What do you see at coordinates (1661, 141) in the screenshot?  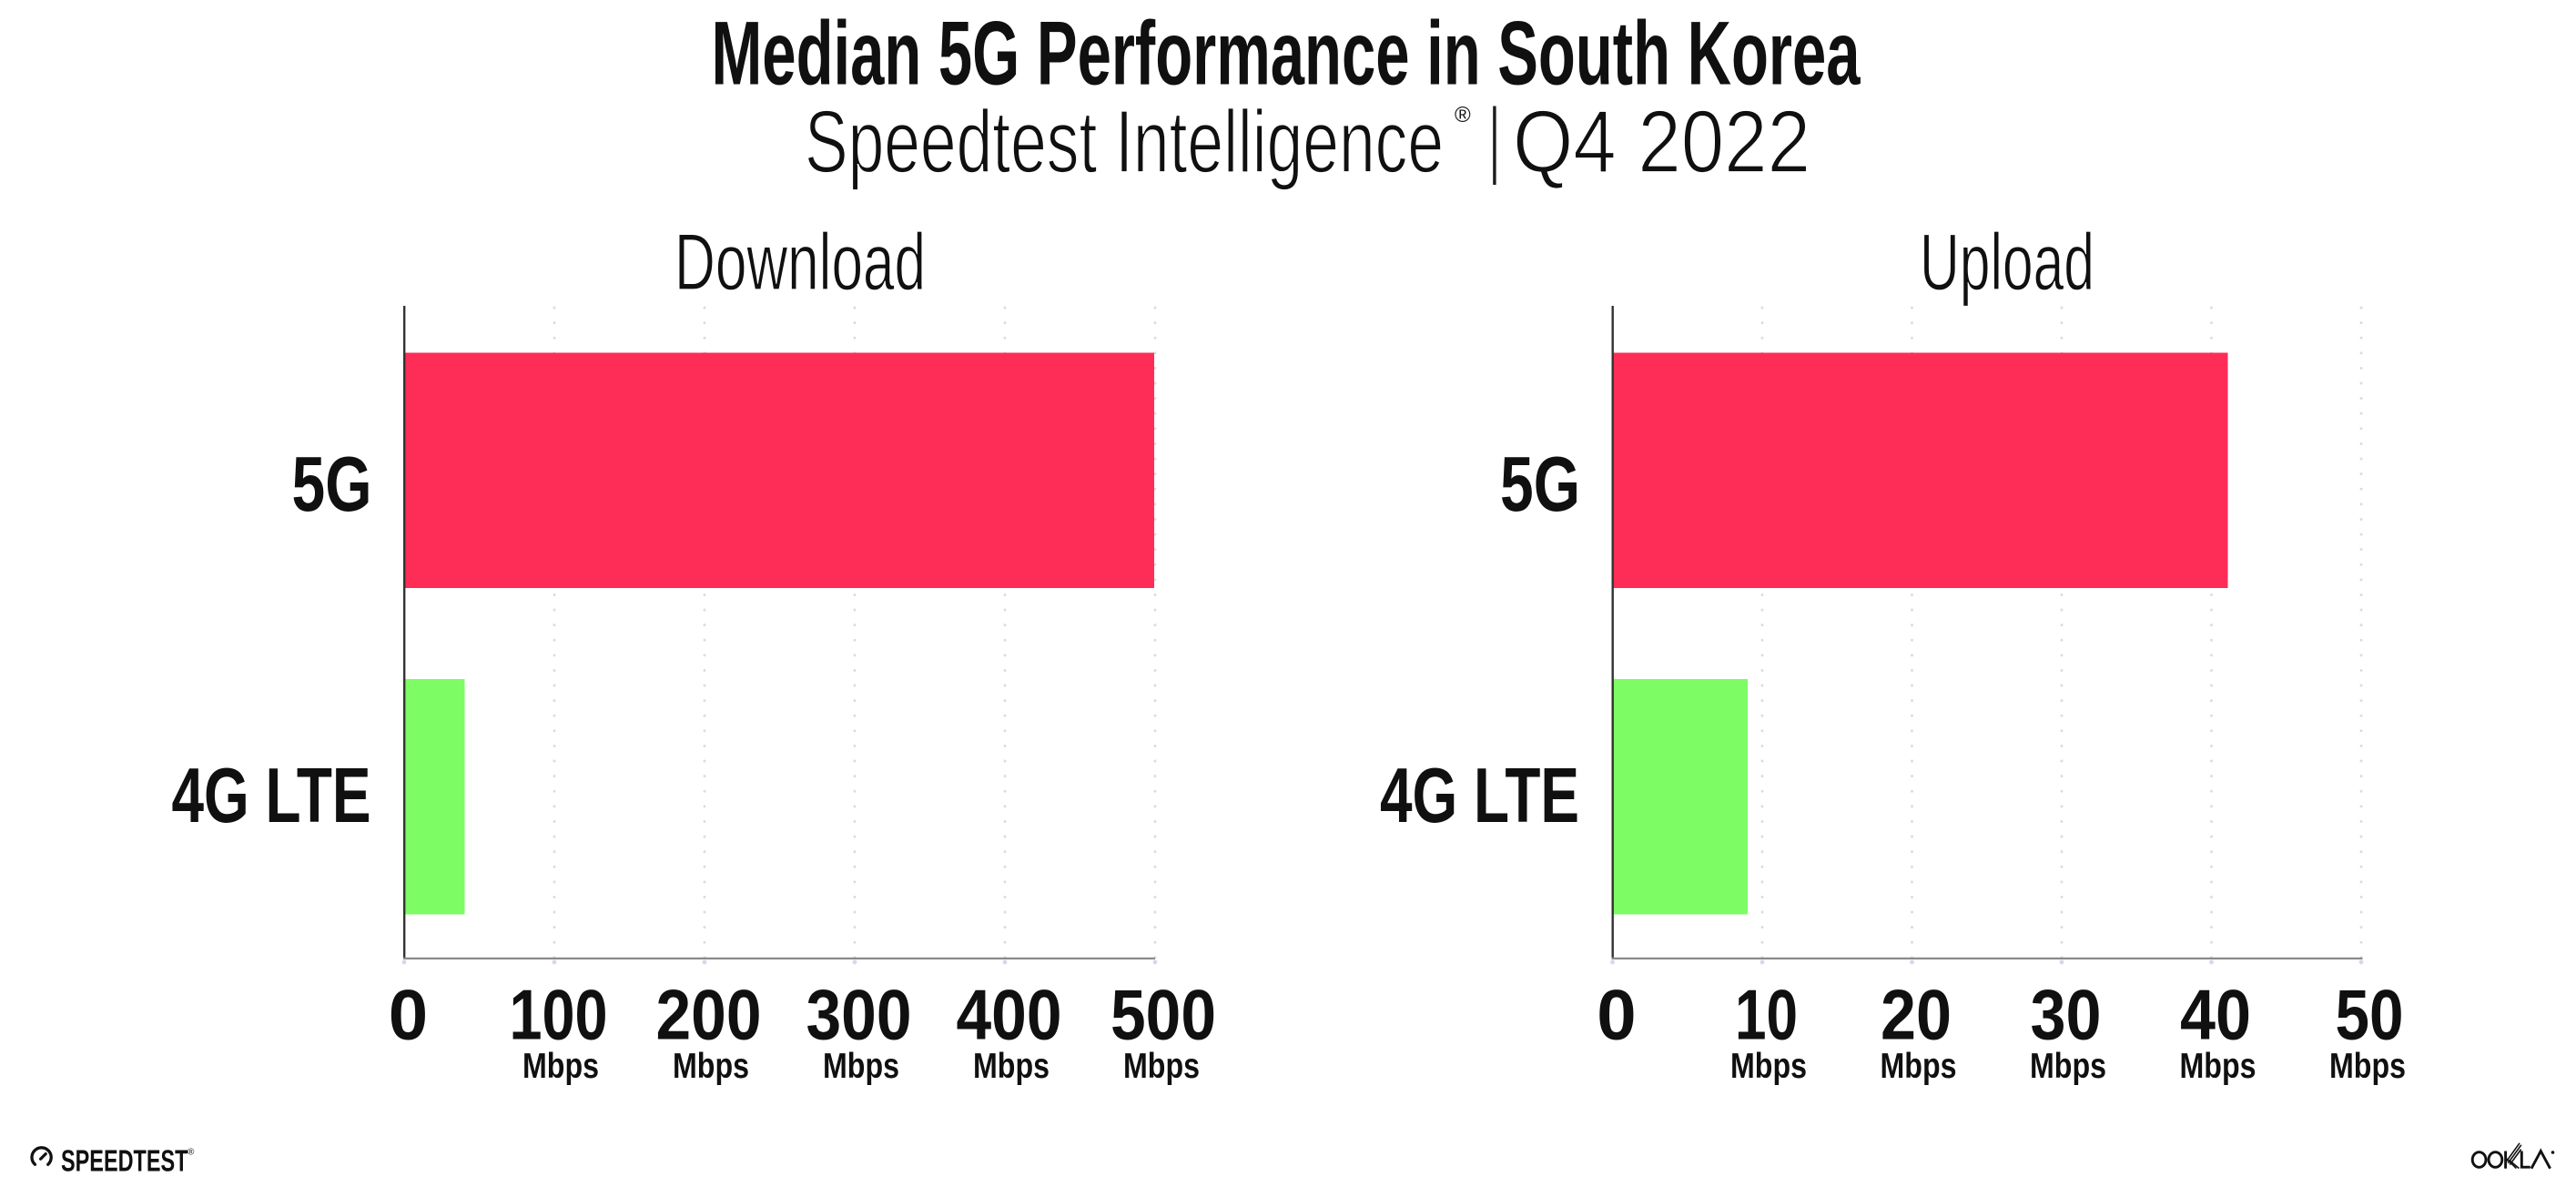 I see `svg-text: Q4 2022` at bounding box center [1661, 141].